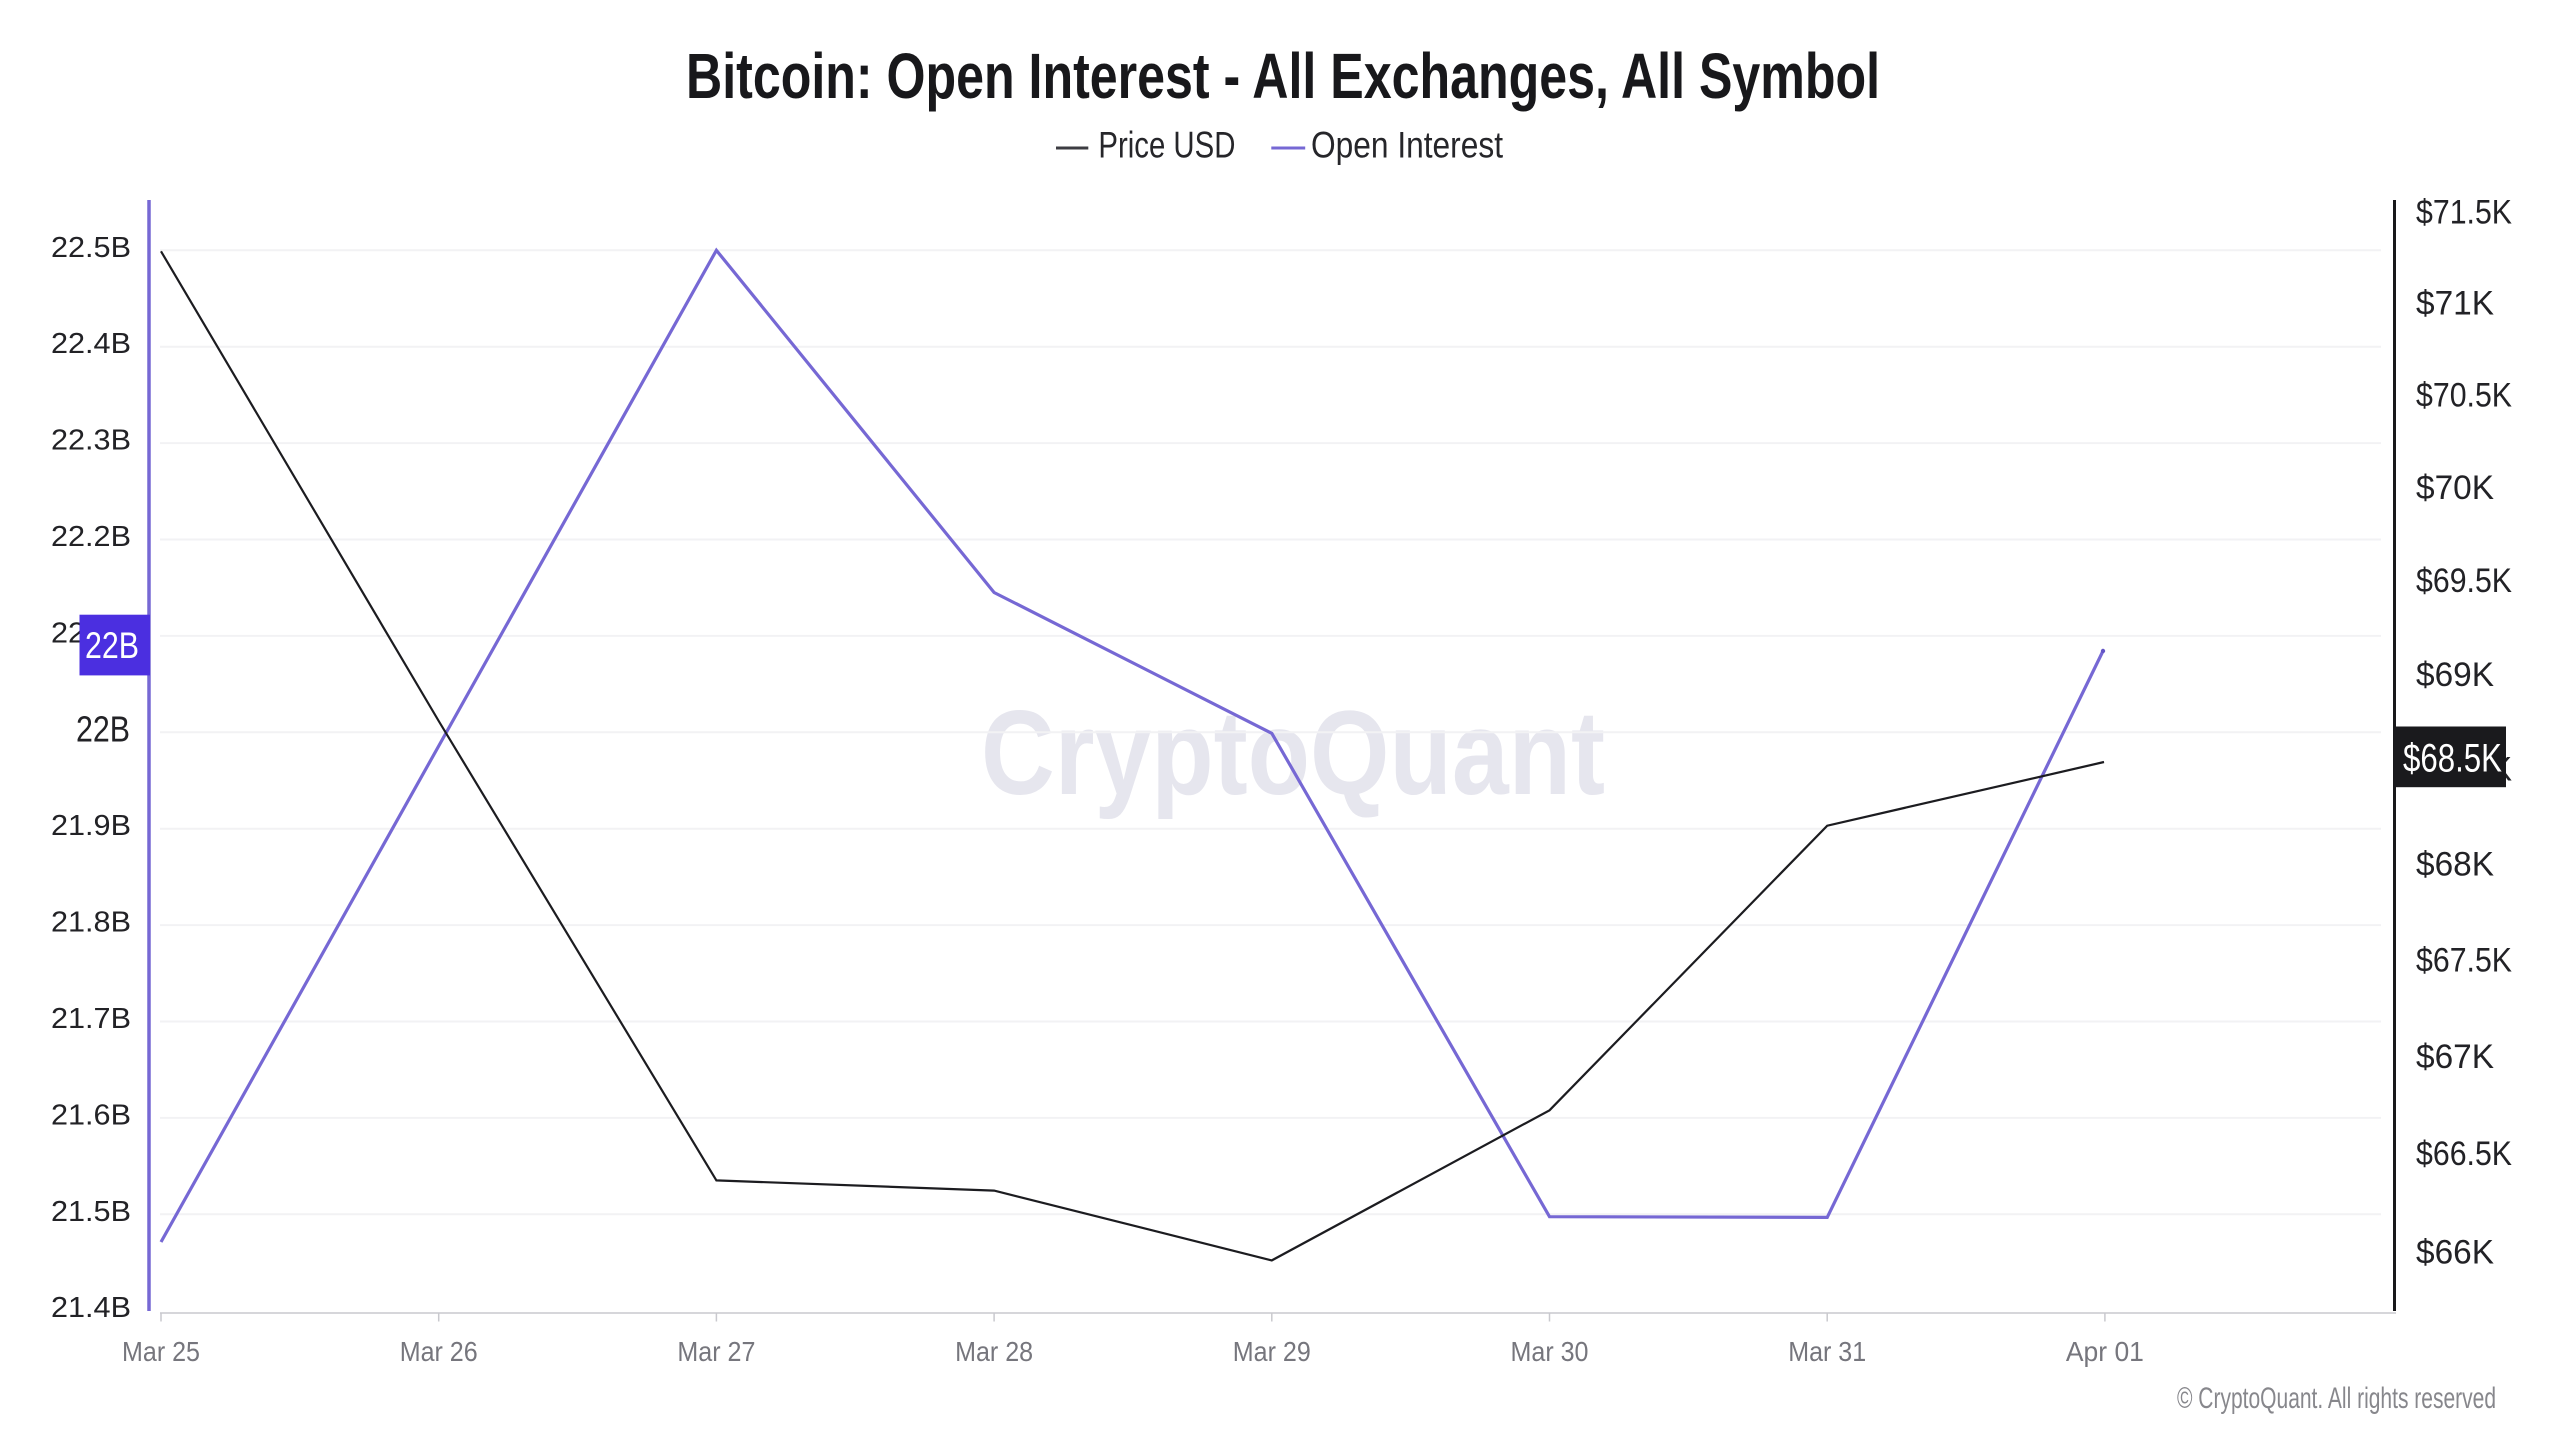  What do you see at coordinates (1407, 145) in the screenshot?
I see `svg-text: Open Interest` at bounding box center [1407, 145].